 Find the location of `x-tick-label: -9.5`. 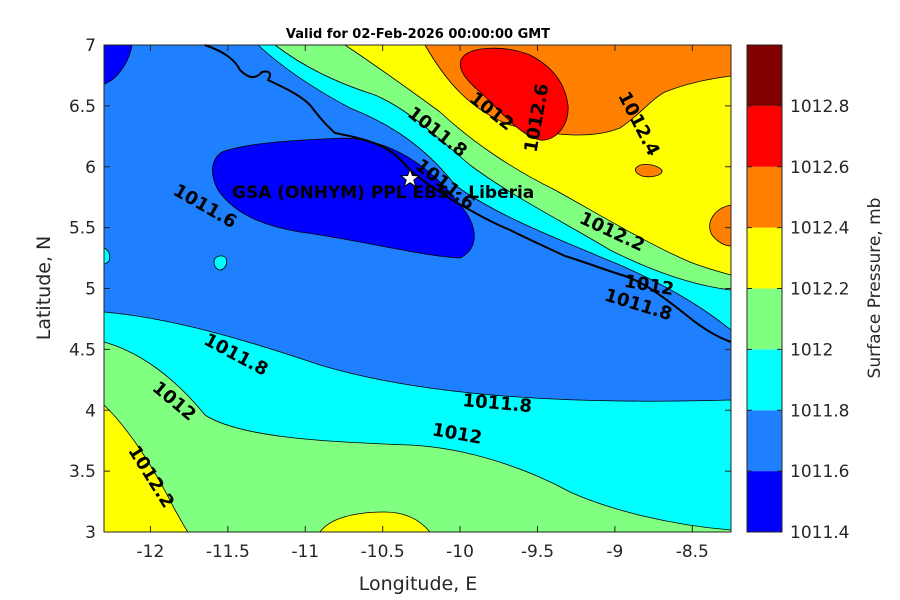

x-tick-label: -9.5 is located at coordinates (537, 552).